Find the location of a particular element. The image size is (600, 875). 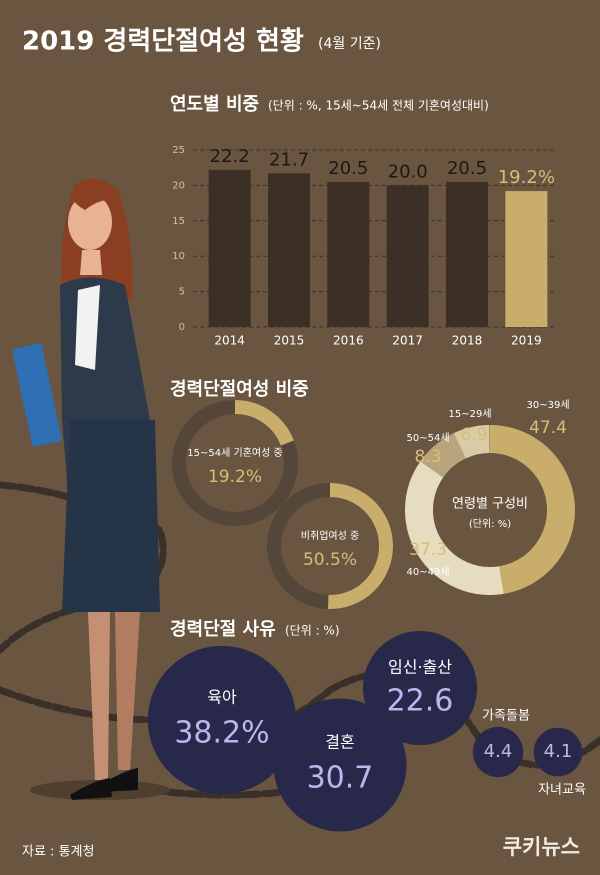

x-tick-label: 2015 is located at coordinates (289, 341).